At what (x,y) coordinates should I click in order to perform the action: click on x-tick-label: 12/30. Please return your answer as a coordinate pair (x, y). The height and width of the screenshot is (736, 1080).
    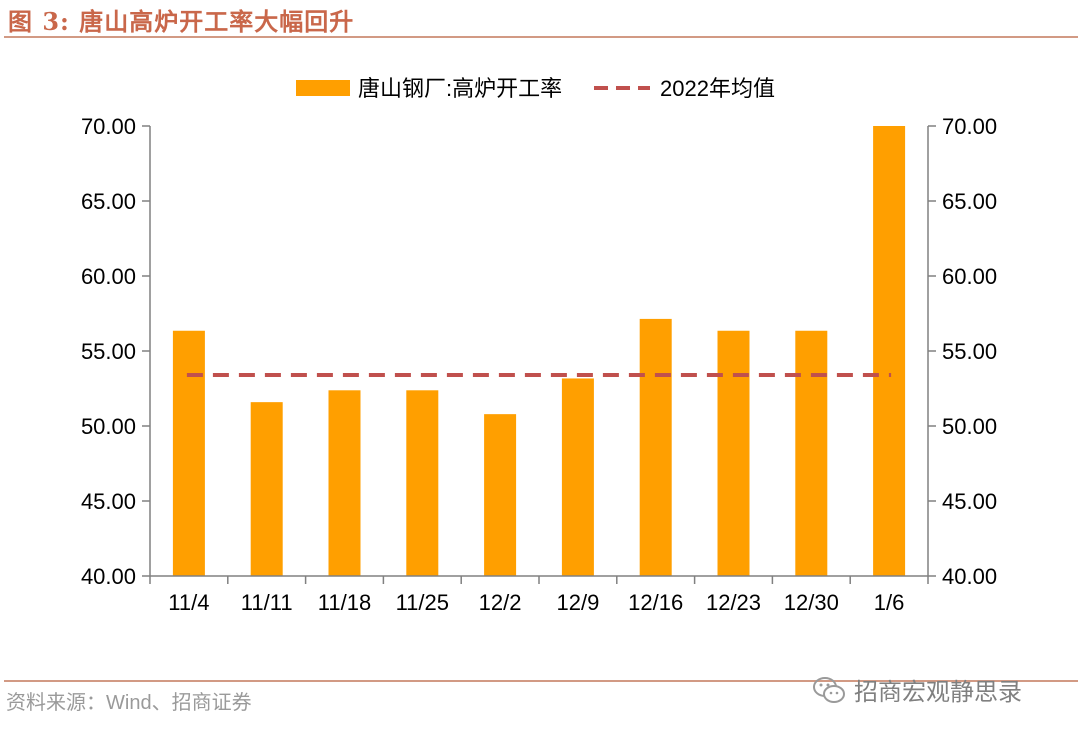
    Looking at the image, I should click on (811, 602).